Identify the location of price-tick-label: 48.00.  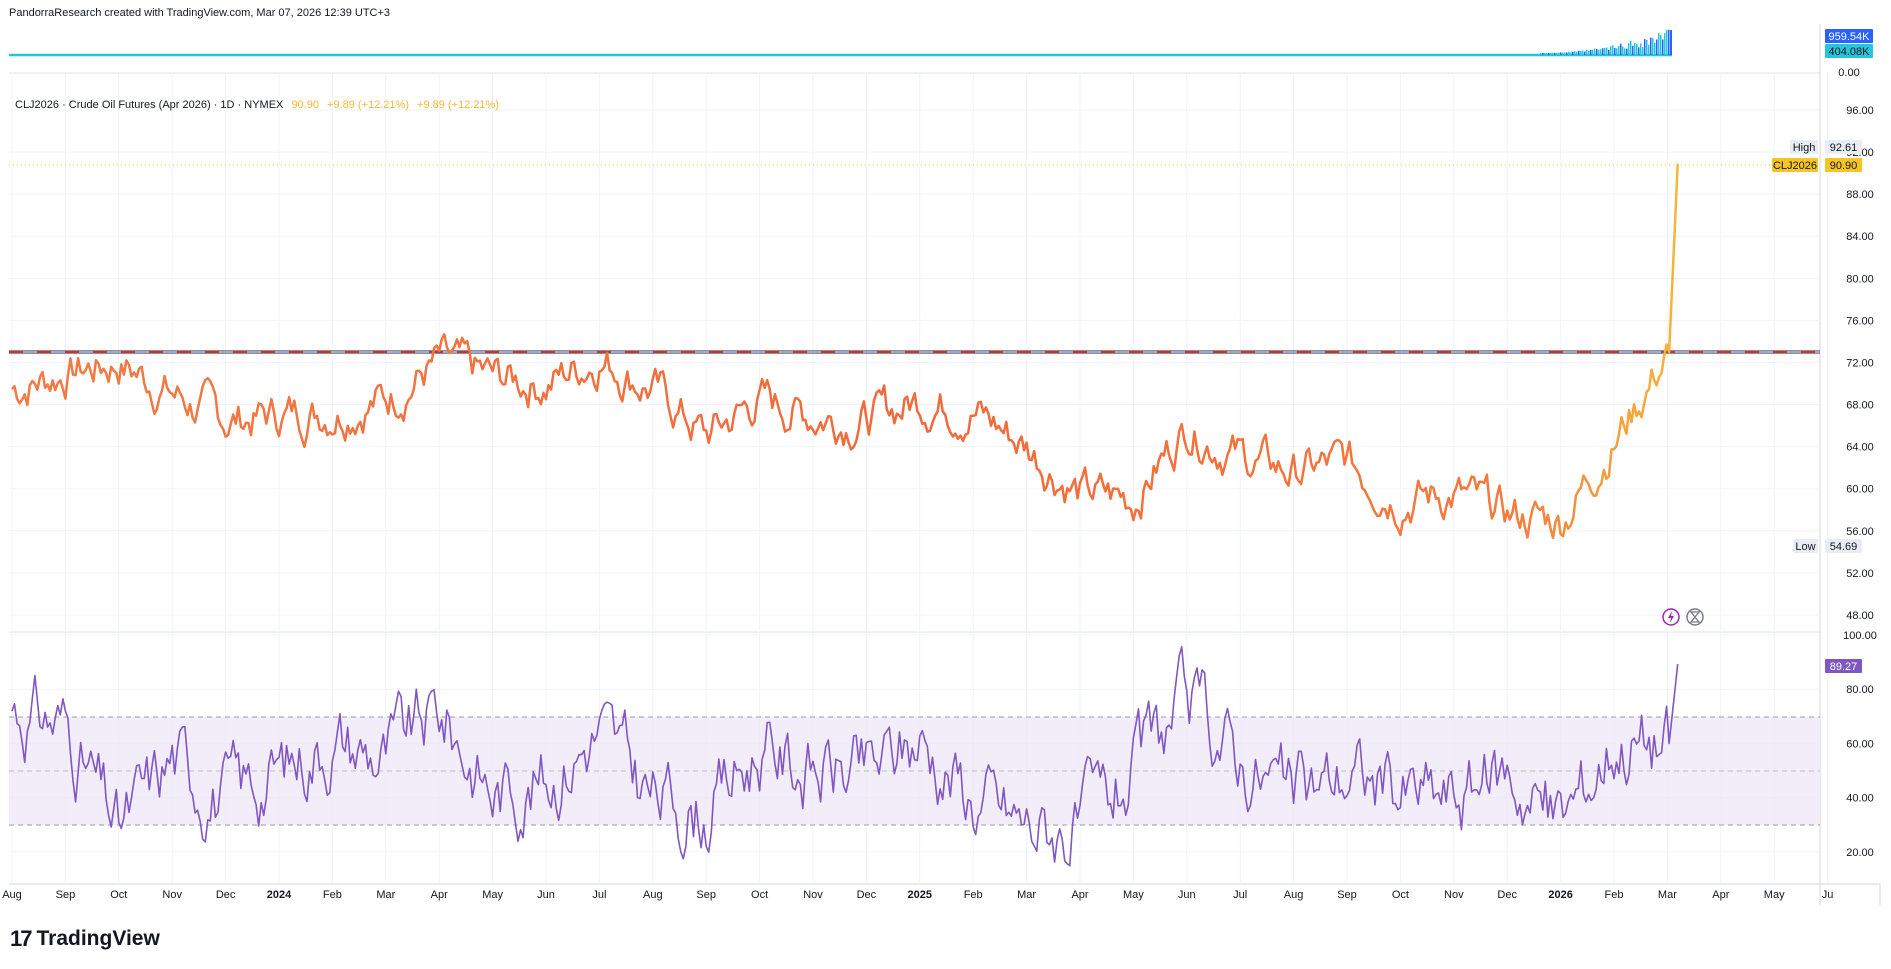
(1860, 616).